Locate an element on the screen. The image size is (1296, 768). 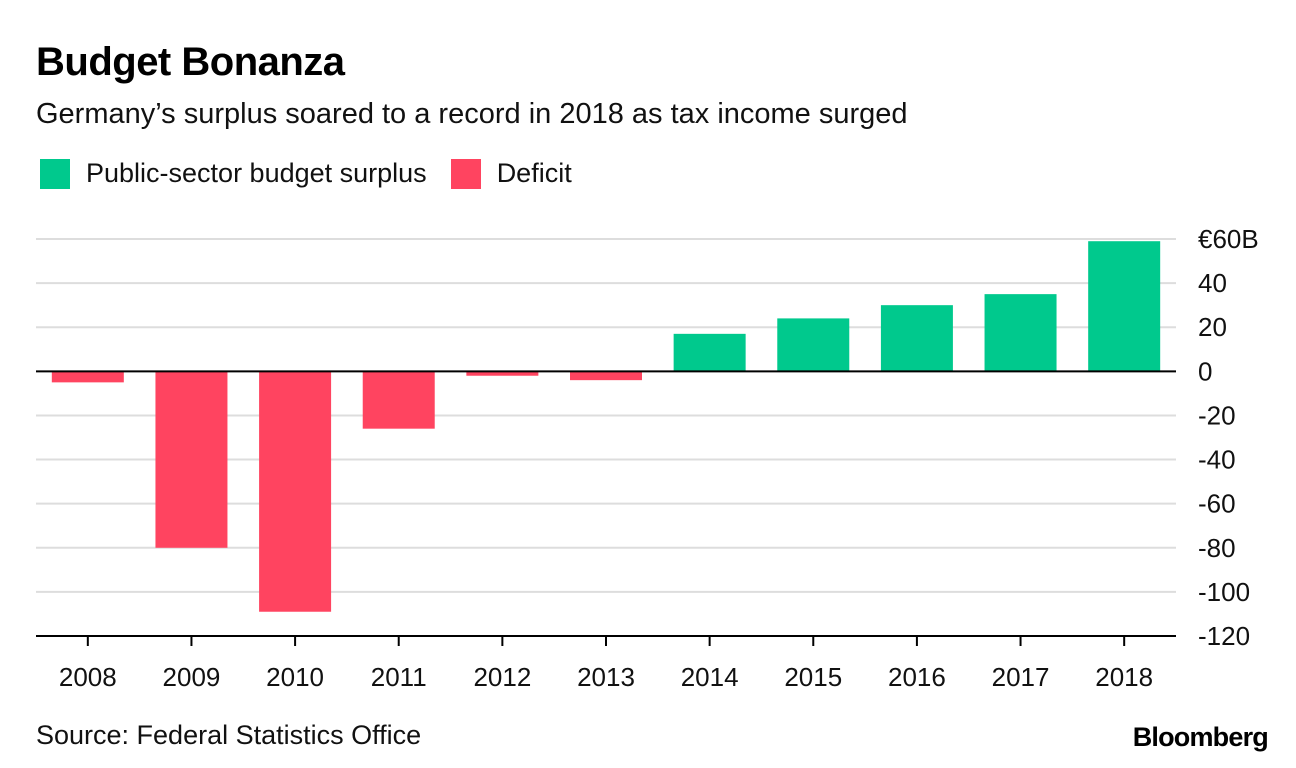
x-tick-label: 2016 is located at coordinates (917, 677).